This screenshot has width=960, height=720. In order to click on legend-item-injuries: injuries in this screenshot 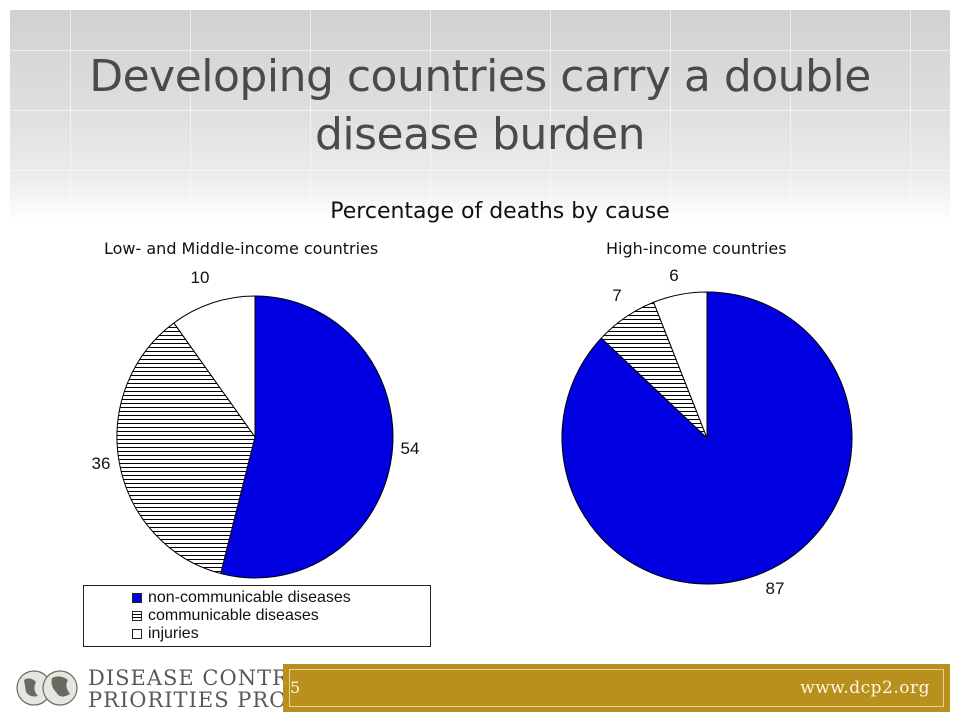, I will do `click(281, 634)`.